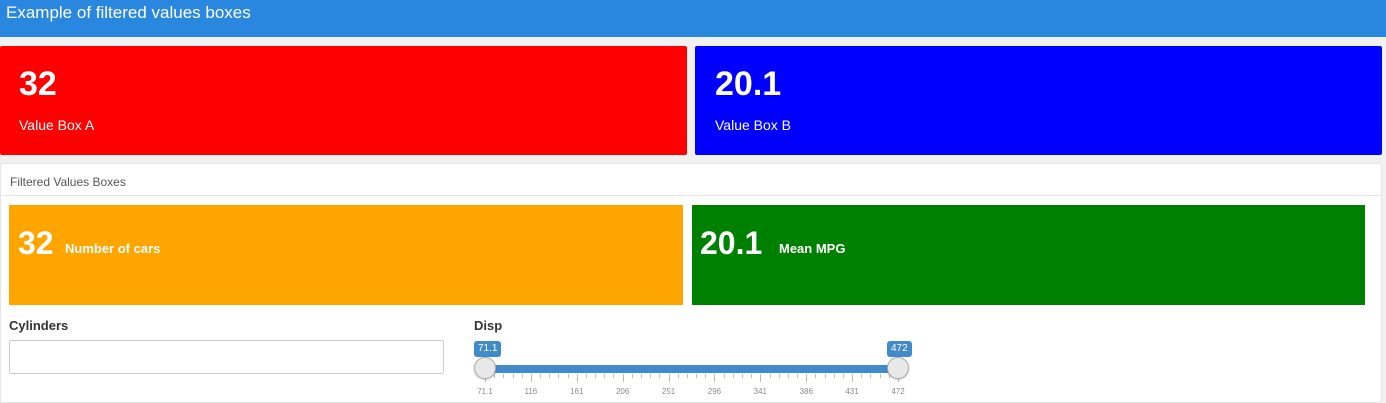  I want to click on value-box-b-value: 20.1, so click(748, 84).